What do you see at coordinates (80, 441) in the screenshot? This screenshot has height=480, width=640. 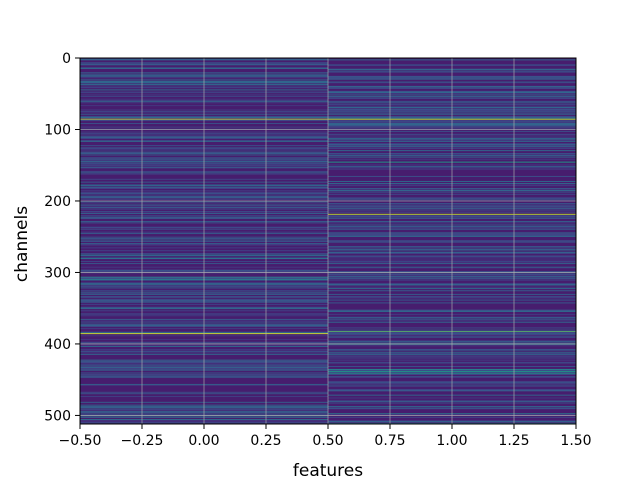 I see `x-tick-label: −0.50` at bounding box center [80, 441].